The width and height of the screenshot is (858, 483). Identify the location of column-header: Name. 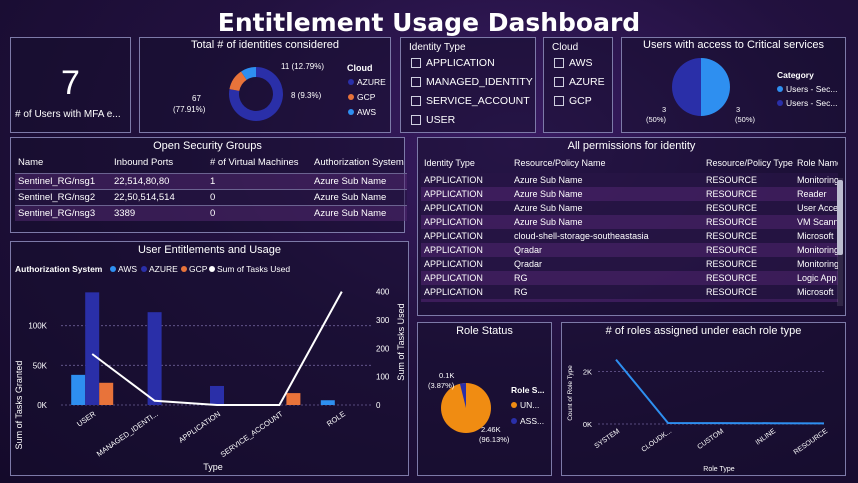
(31, 163).